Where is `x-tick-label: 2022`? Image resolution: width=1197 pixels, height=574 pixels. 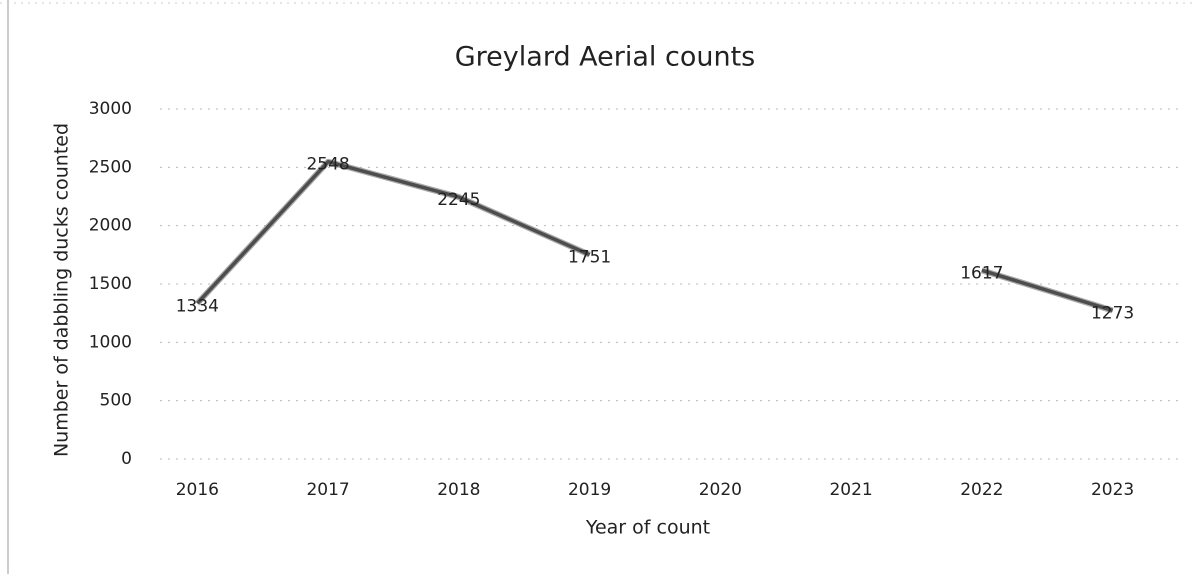
x-tick-label: 2022 is located at coordinates (981, 490).